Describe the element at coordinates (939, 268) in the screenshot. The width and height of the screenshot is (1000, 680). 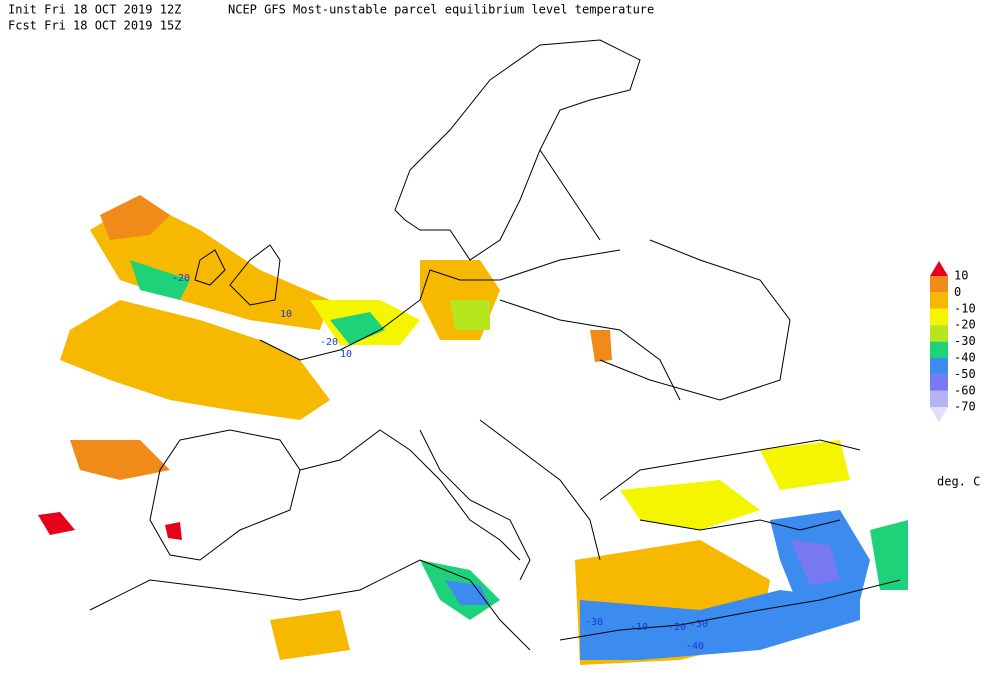
I see `legend-triangle-top` at that location.